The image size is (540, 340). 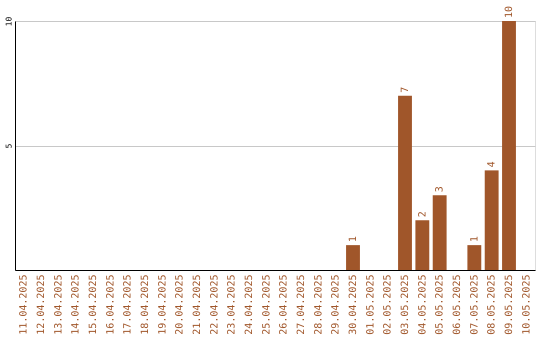 I want to click on x-tick-label: 06.05.2025, so click(x=457, y=304).